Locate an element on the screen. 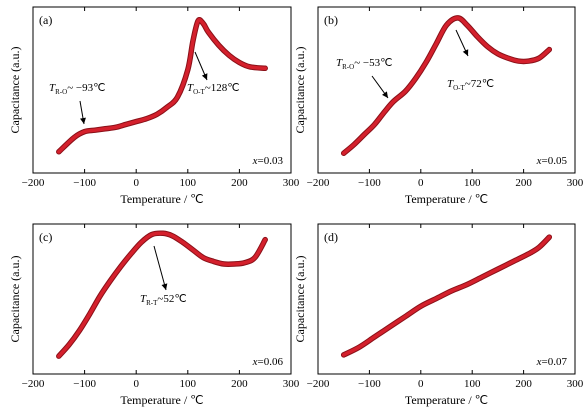 This screenshot has height=414, width=583. composition-label: x=0.07 is located at coordinates (552, 362).